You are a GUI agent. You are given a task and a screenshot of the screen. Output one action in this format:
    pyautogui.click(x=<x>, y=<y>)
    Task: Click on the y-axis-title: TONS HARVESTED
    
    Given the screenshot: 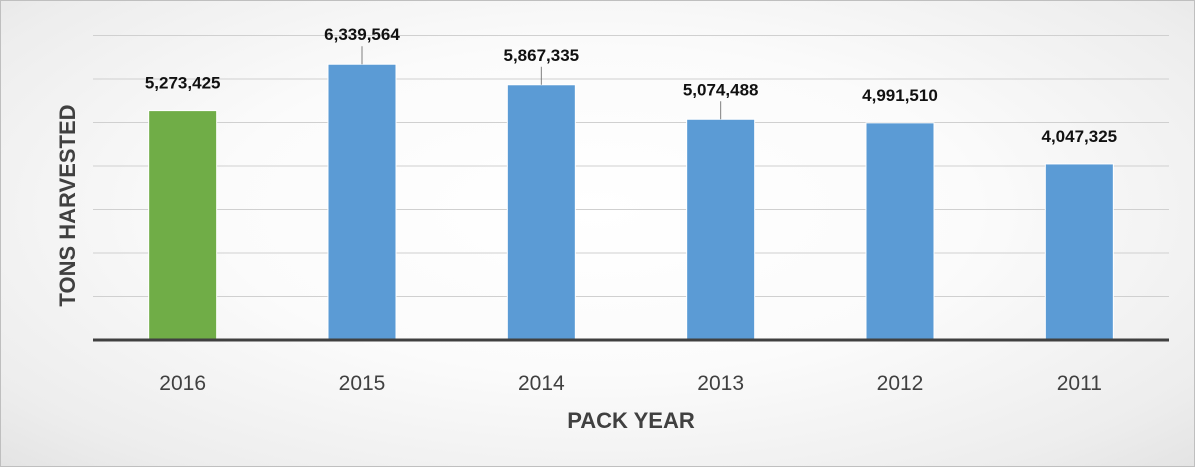 What is the action you would take?
    pyautogui.click(x=67, y=205)
    